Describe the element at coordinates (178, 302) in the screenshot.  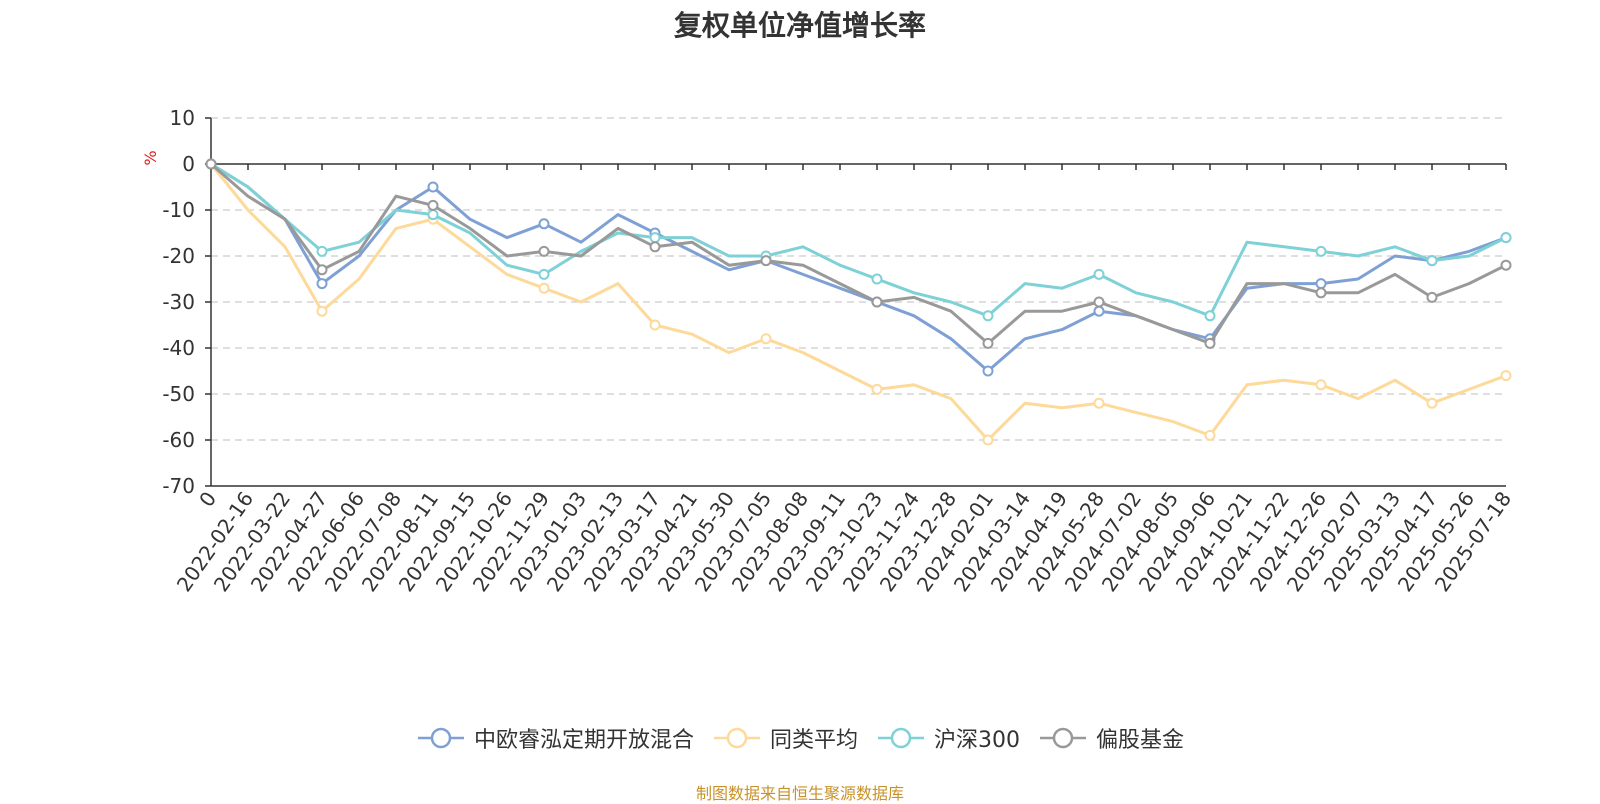
I see `y-tick-label: -30` at that location.